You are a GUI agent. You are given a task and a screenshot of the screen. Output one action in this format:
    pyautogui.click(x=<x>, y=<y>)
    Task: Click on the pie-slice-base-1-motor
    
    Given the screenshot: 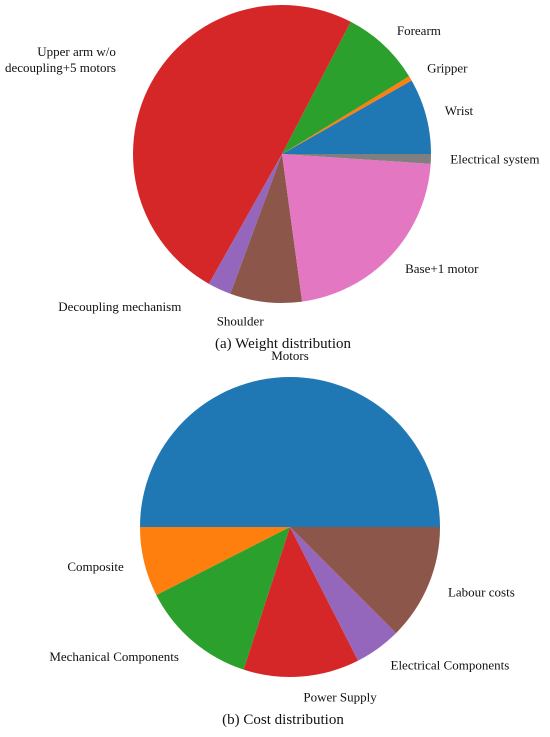 What is the action you would take?
    pyautogui.click(x=356, y=228)
    